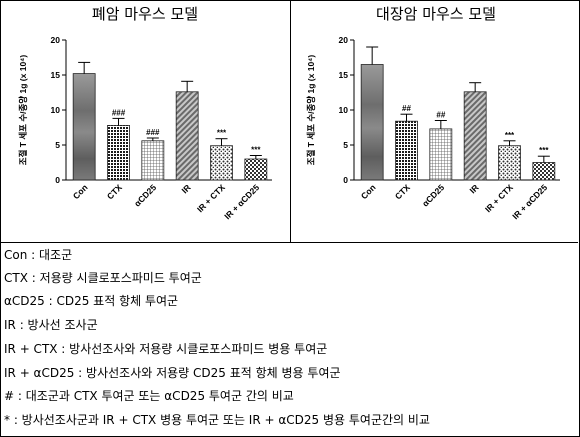 The image size is (580, 437). I want to click on legend-line-ctx: CTX : 저용량 시클로포스파미드 투여군, so click(103, 278).